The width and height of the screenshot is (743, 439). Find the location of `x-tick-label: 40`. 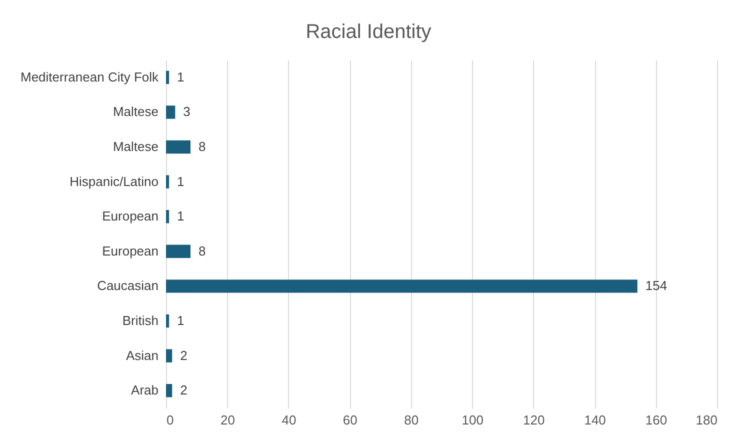

x-tick-label: 40 is located at coordinates (289, 420).